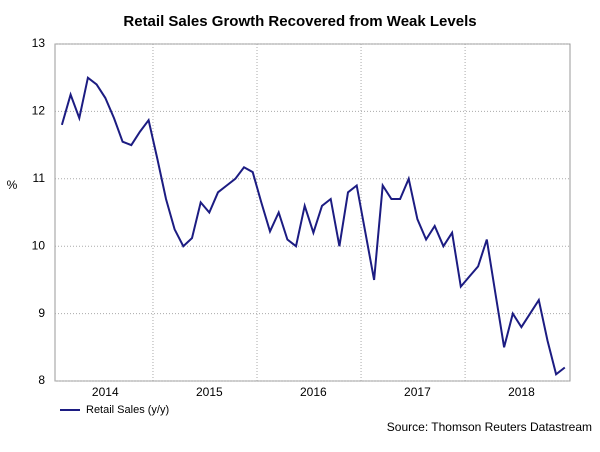  Describe the element at coordinates (209, 392) in the screenshot. I see `x-tick-label: 2015` at that location.